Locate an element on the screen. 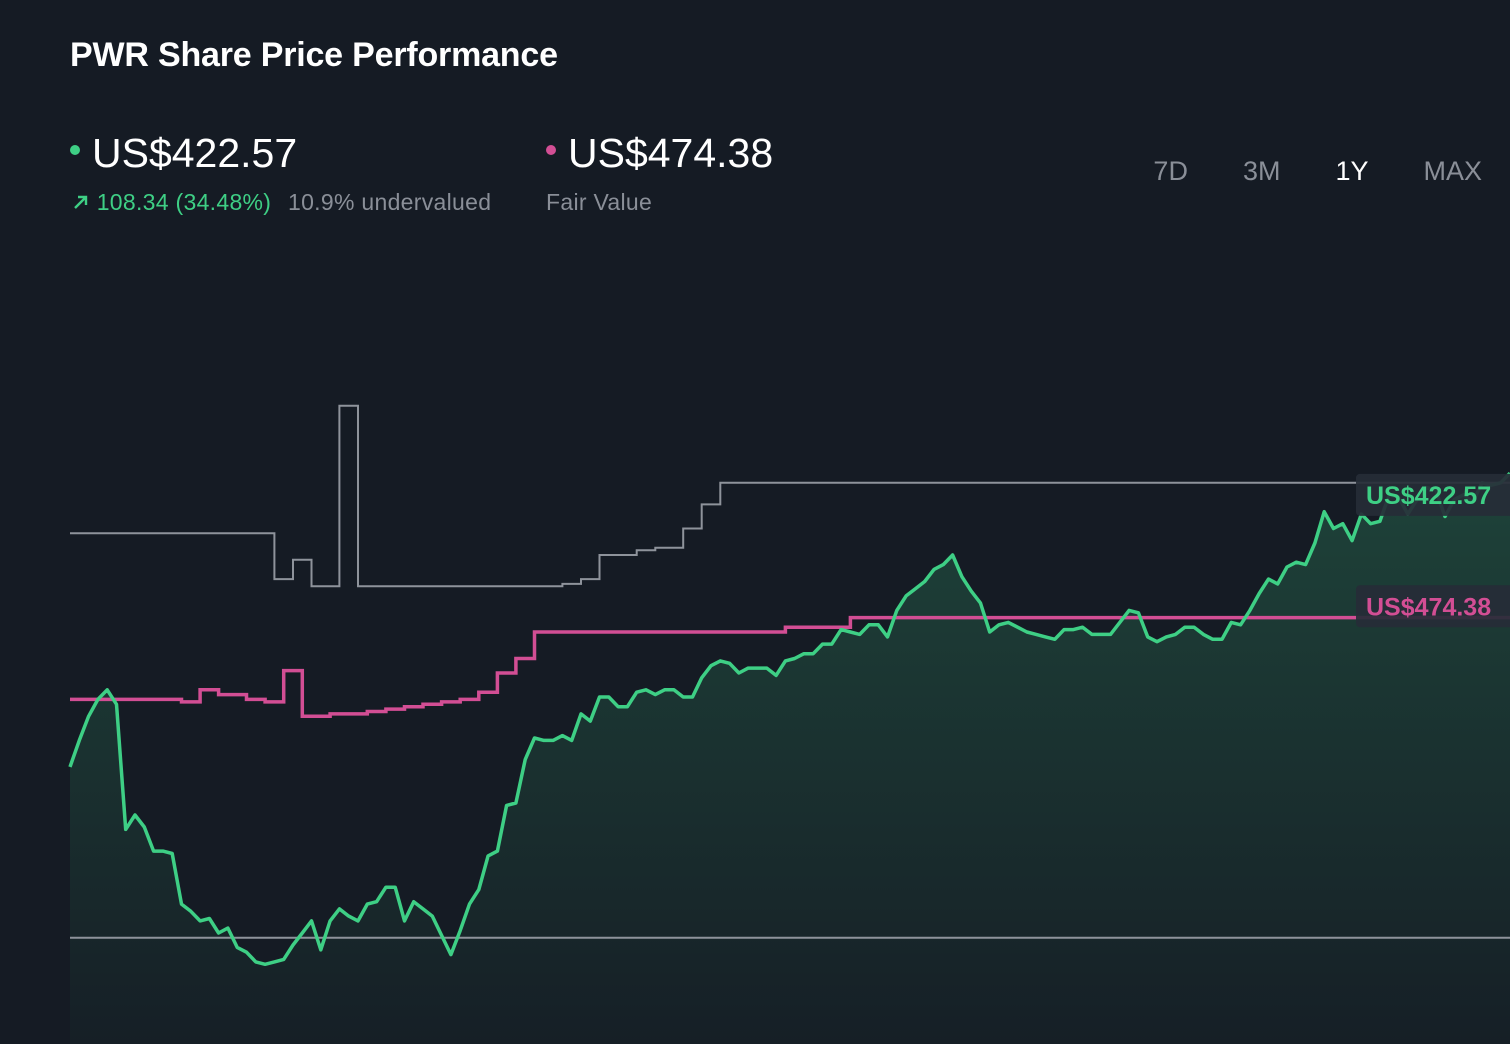 This screenshot has height=1044, width=1510. tab-7d: 7D is located at coordinates (1170, 171).